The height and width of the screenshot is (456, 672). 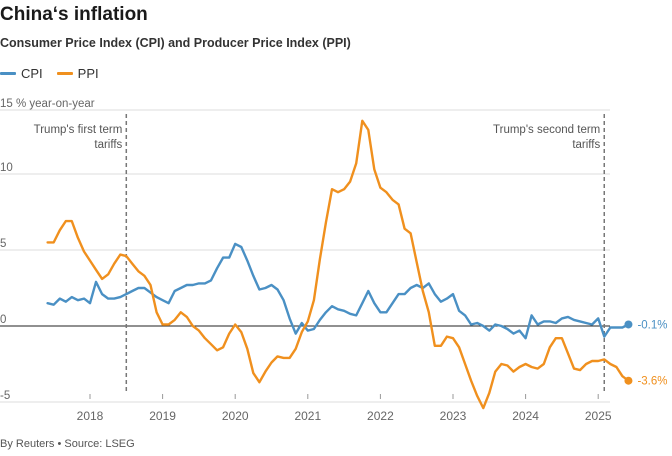 What do you see at coordinates (3, 320) in the screenshot?
I see `y-tick-label: 0` at bounding box center [3, 320].